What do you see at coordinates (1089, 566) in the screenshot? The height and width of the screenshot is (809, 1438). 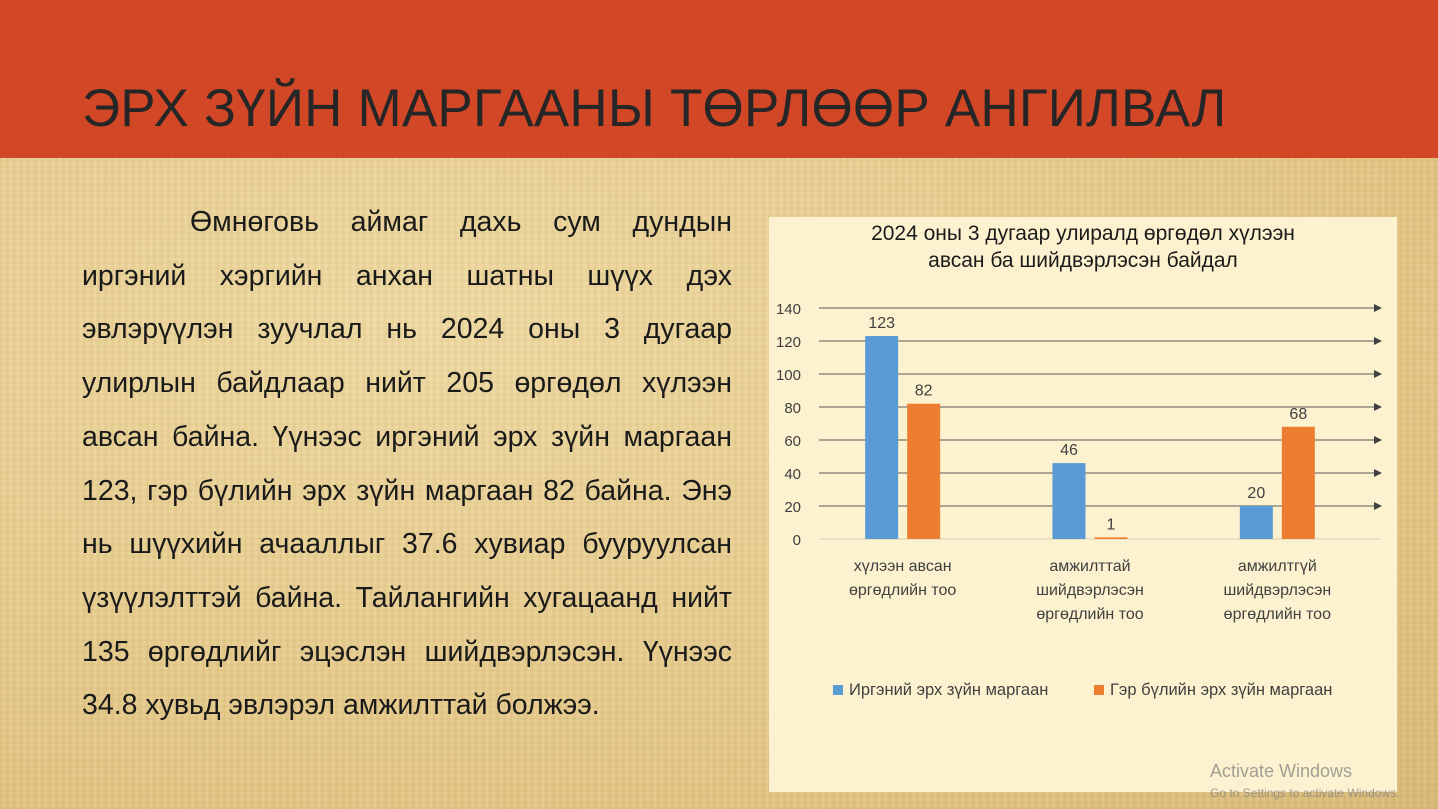 I see `x-tick-label: амжилттай` at bounding box center [1089, 566].